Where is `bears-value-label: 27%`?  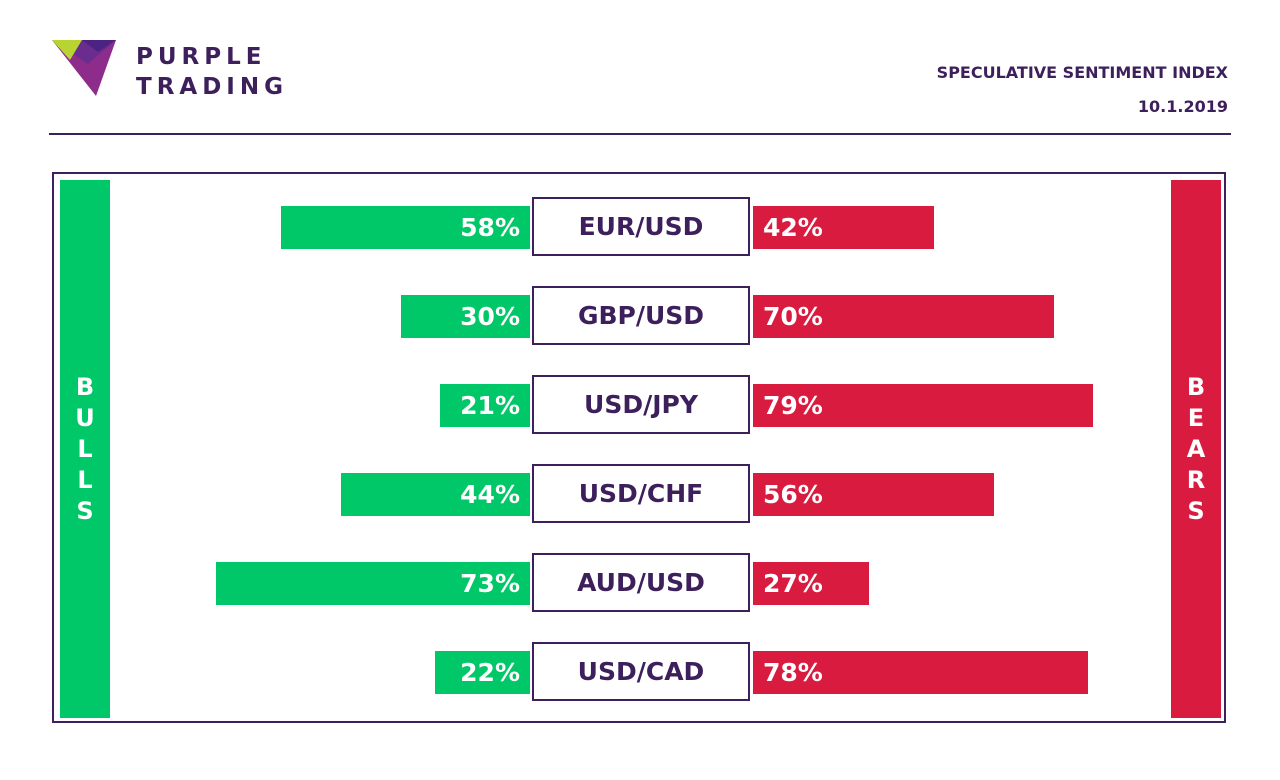 bears-value-label: 27% is located at coordinates (793, 583).